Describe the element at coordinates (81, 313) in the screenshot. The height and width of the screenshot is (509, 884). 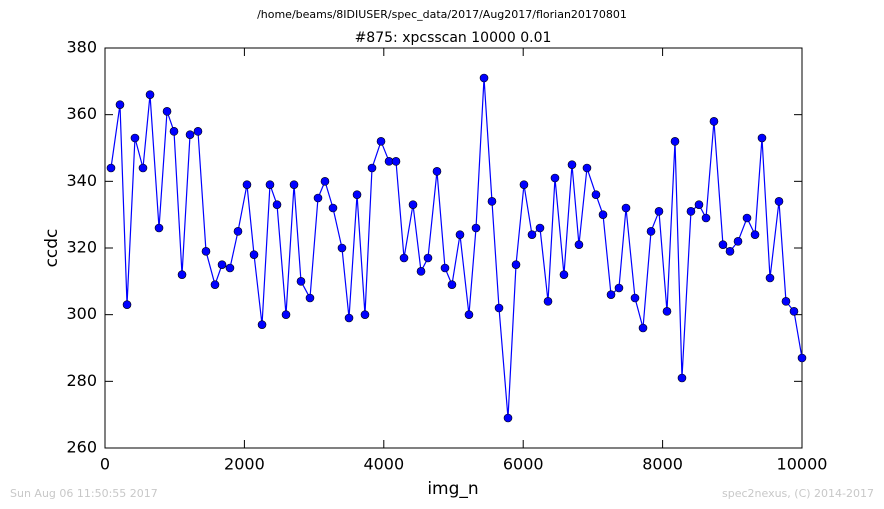
I see `y-tick-label: 300` at that location.